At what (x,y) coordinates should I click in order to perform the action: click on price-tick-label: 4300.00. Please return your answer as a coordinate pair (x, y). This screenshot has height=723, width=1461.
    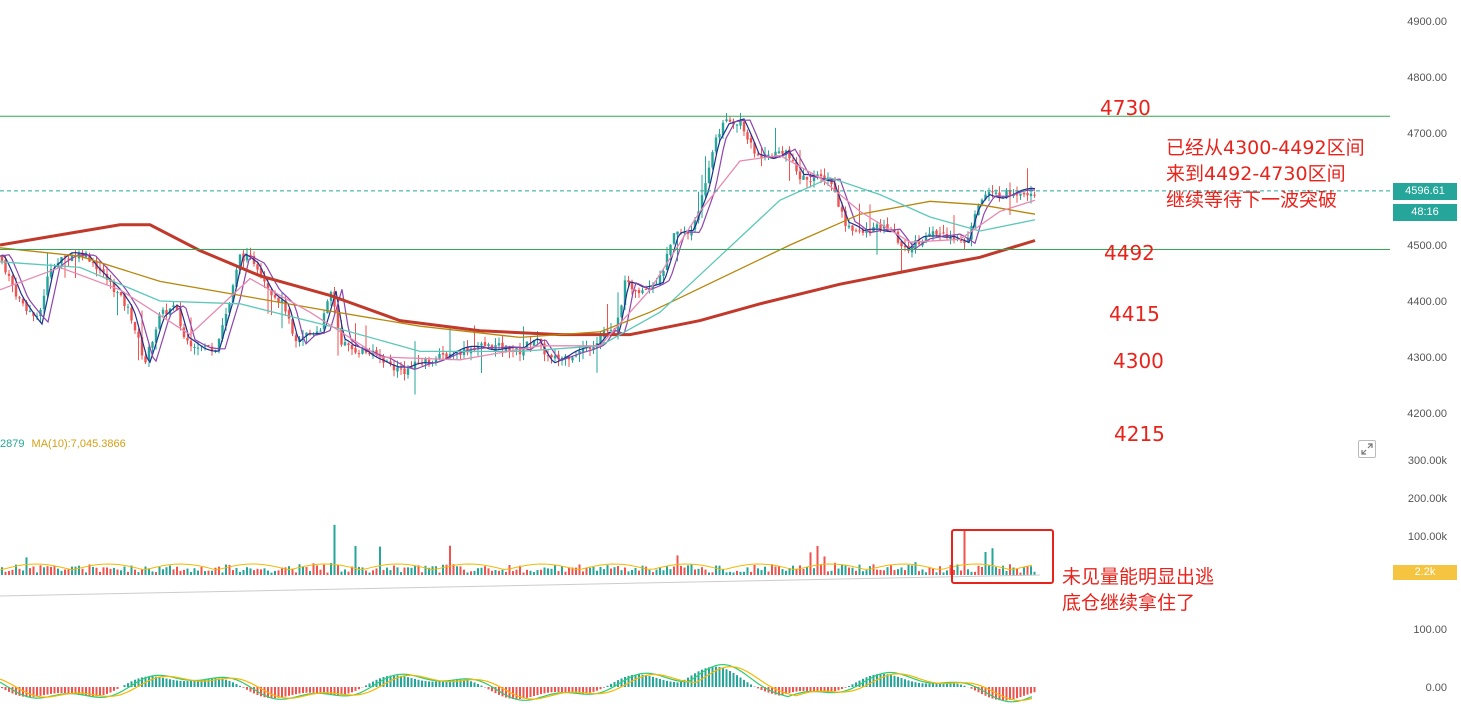
    Looking at the image, I should click on (1427, 358).